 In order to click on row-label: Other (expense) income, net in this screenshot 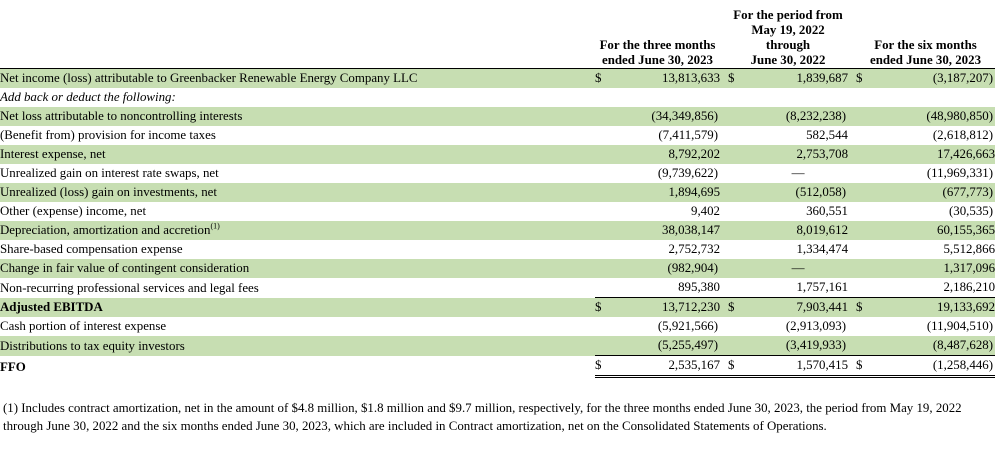, I will do `click(73, 211)`.